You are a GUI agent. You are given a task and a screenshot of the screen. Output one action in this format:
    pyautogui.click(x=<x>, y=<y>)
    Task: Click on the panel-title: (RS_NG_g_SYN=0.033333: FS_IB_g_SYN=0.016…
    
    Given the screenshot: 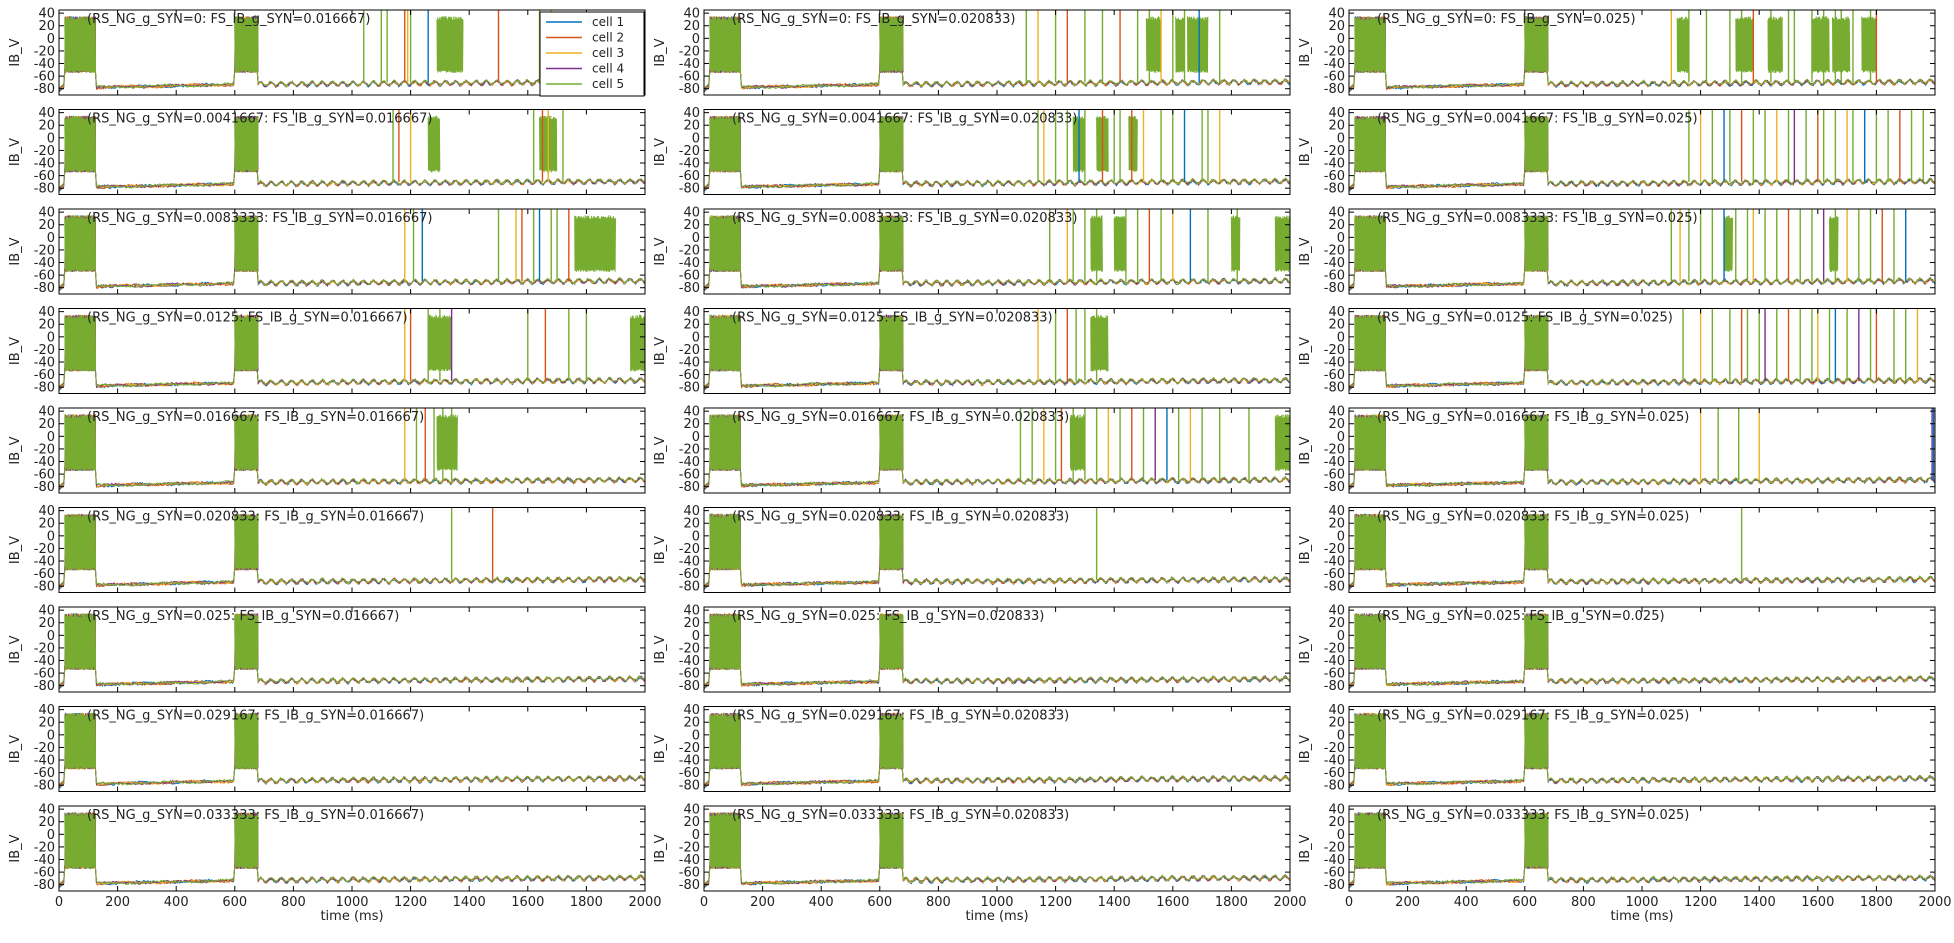 What is the action you would take?
    pyautogui.click(x=255, y=815)
    